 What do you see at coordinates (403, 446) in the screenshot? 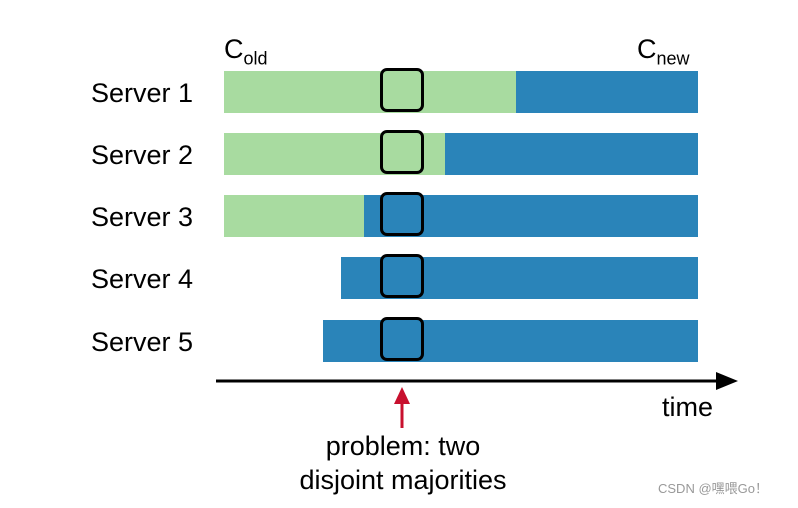
I see `problem-annotation-line-1: problem: two` at bounding box center [403, 446].